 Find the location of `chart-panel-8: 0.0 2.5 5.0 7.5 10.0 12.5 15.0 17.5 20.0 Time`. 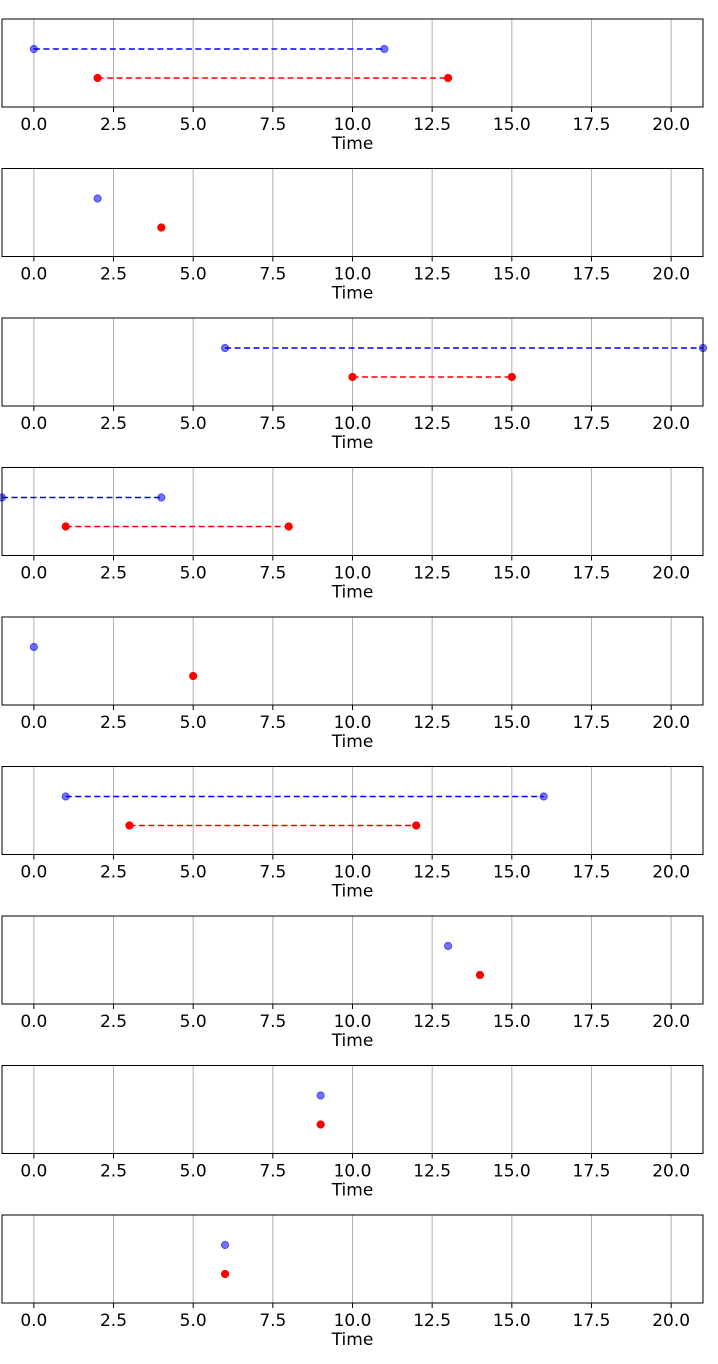

chart-panel-8: 0.0 2.5 5.0 7.5 10.0 12.5 15.0 17.5 20.0 Time is located at coordinates (352, 1133).